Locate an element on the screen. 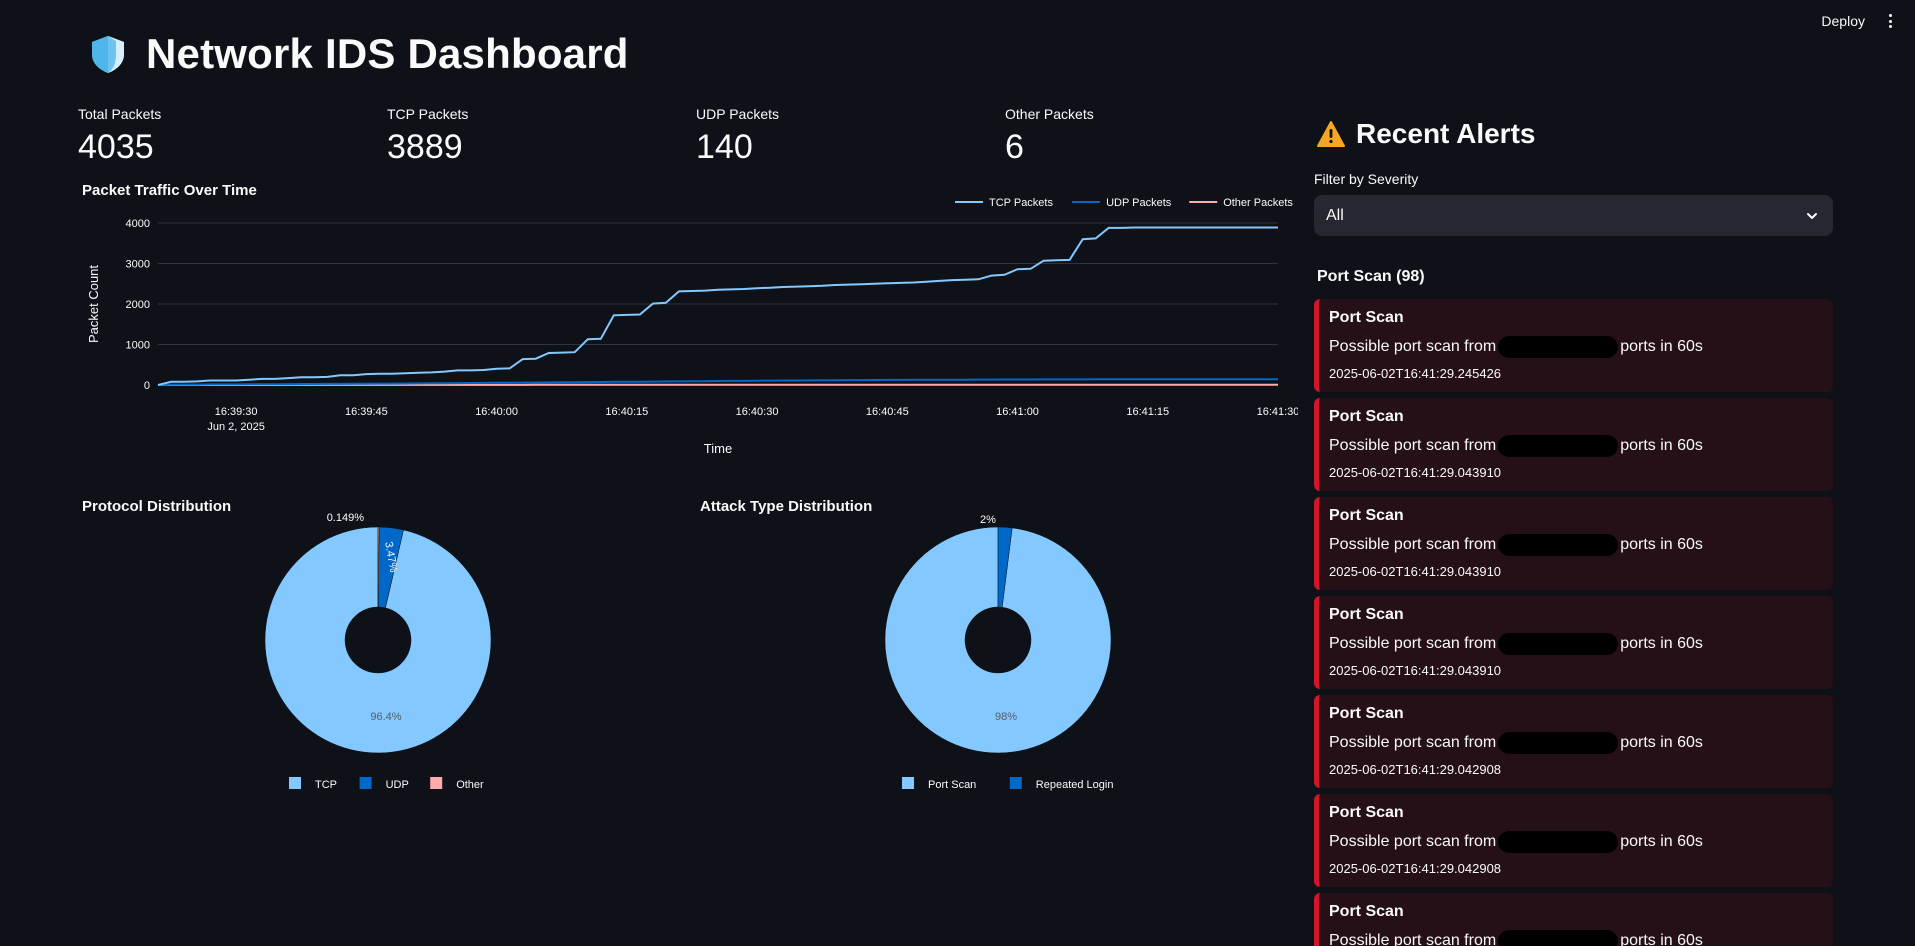 The height and width of the screenshot is (946, 1915). pie-slice-repeated-login is located at coordinates (1005, 567).